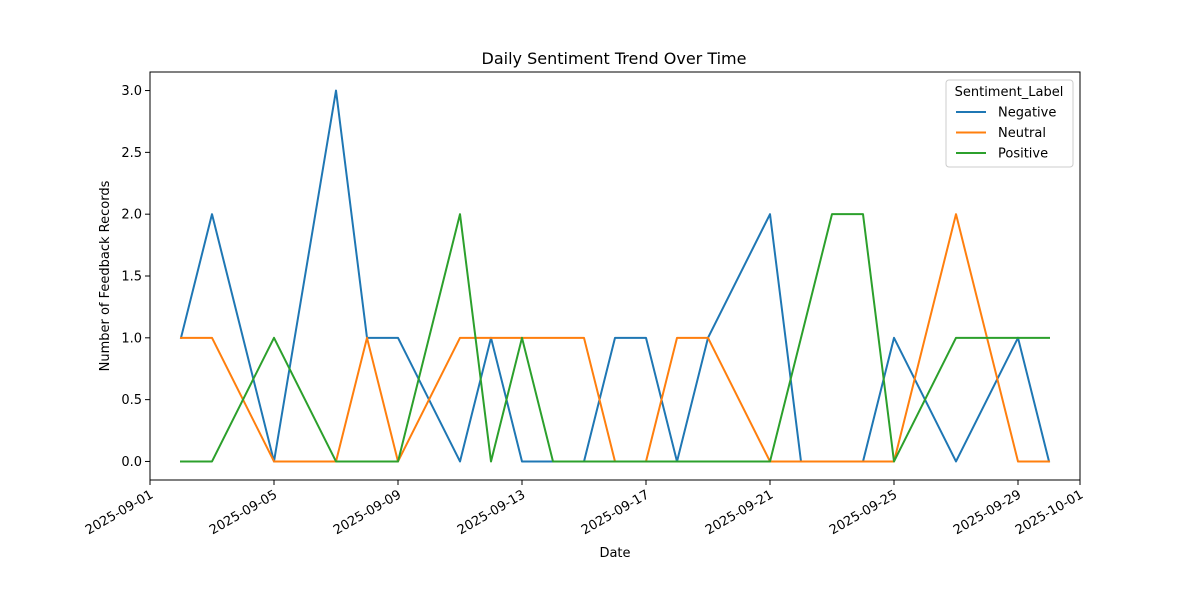 The height and width of the screenshot is (600, 1200). Describe the element at coordinates (615, 512) in the screenshot. I see `x-tick-label: 2025-09-17` at that location.